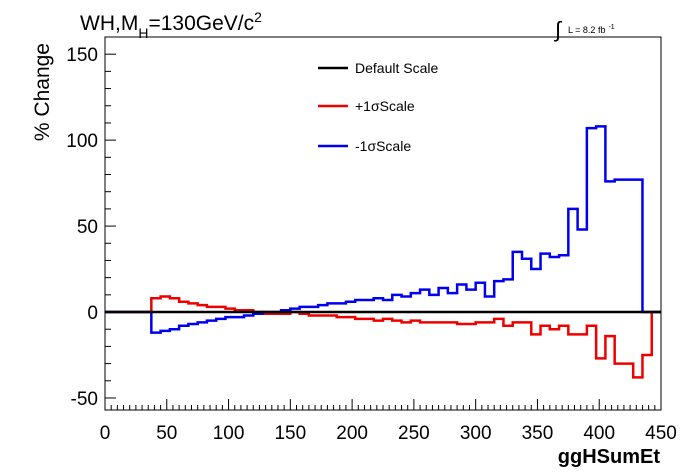 The height and width of the screenshot is (472, 696). Describe the element at coordinates (109, 23) in the screenshot. I see `title-process: WH,M` at that location.